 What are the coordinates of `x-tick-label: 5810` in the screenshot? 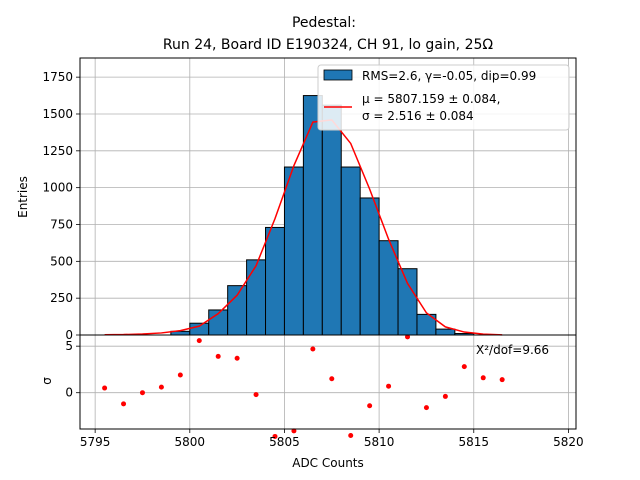 It's located at (379, 442).